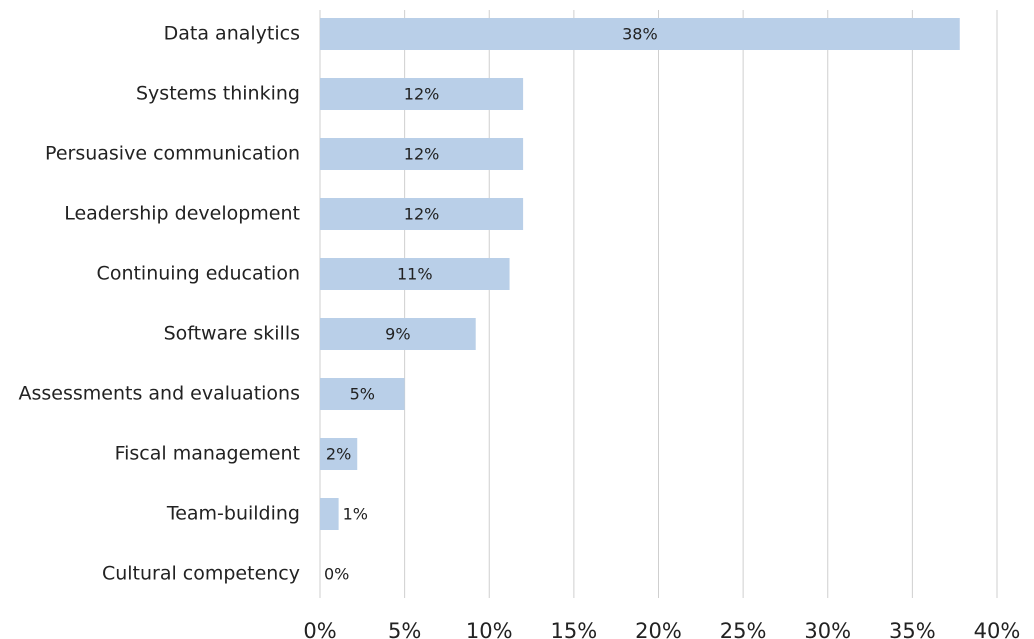  I want to click on y-tick-label: Systems thinking, so click(218, 94).